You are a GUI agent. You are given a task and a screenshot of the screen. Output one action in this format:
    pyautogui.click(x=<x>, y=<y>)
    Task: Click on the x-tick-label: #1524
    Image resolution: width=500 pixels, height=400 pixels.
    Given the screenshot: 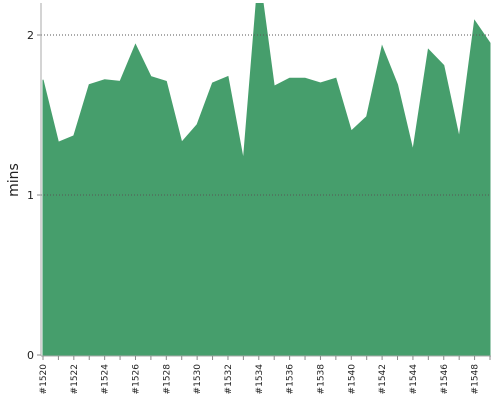 What is the action you would take?
    pyautogui.click(x=106, y=379)
    